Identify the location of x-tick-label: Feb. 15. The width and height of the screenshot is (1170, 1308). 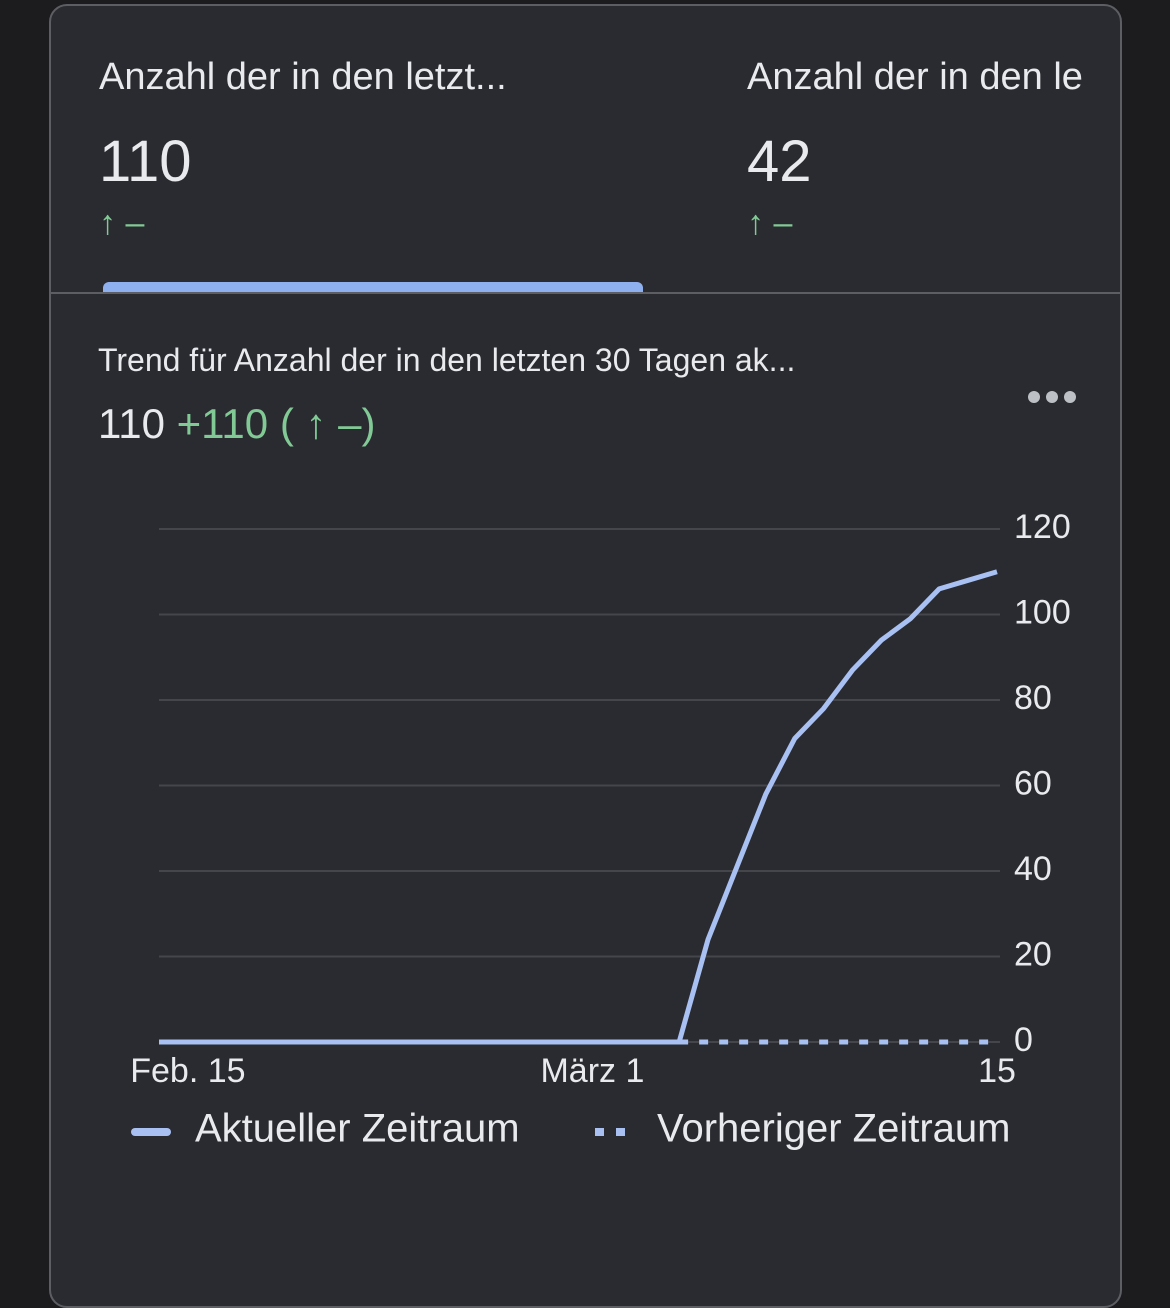
(187, 1071).